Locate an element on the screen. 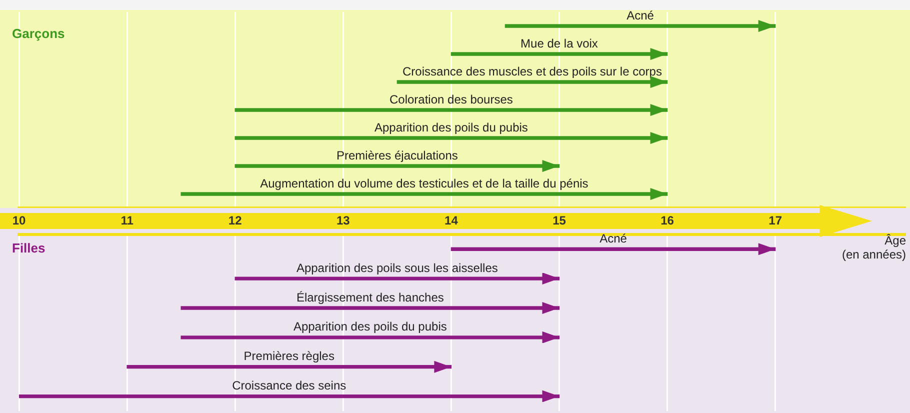 This screenshot has height=413, width=910. x-tick-label: 14 is located at coordinates (451, 221).